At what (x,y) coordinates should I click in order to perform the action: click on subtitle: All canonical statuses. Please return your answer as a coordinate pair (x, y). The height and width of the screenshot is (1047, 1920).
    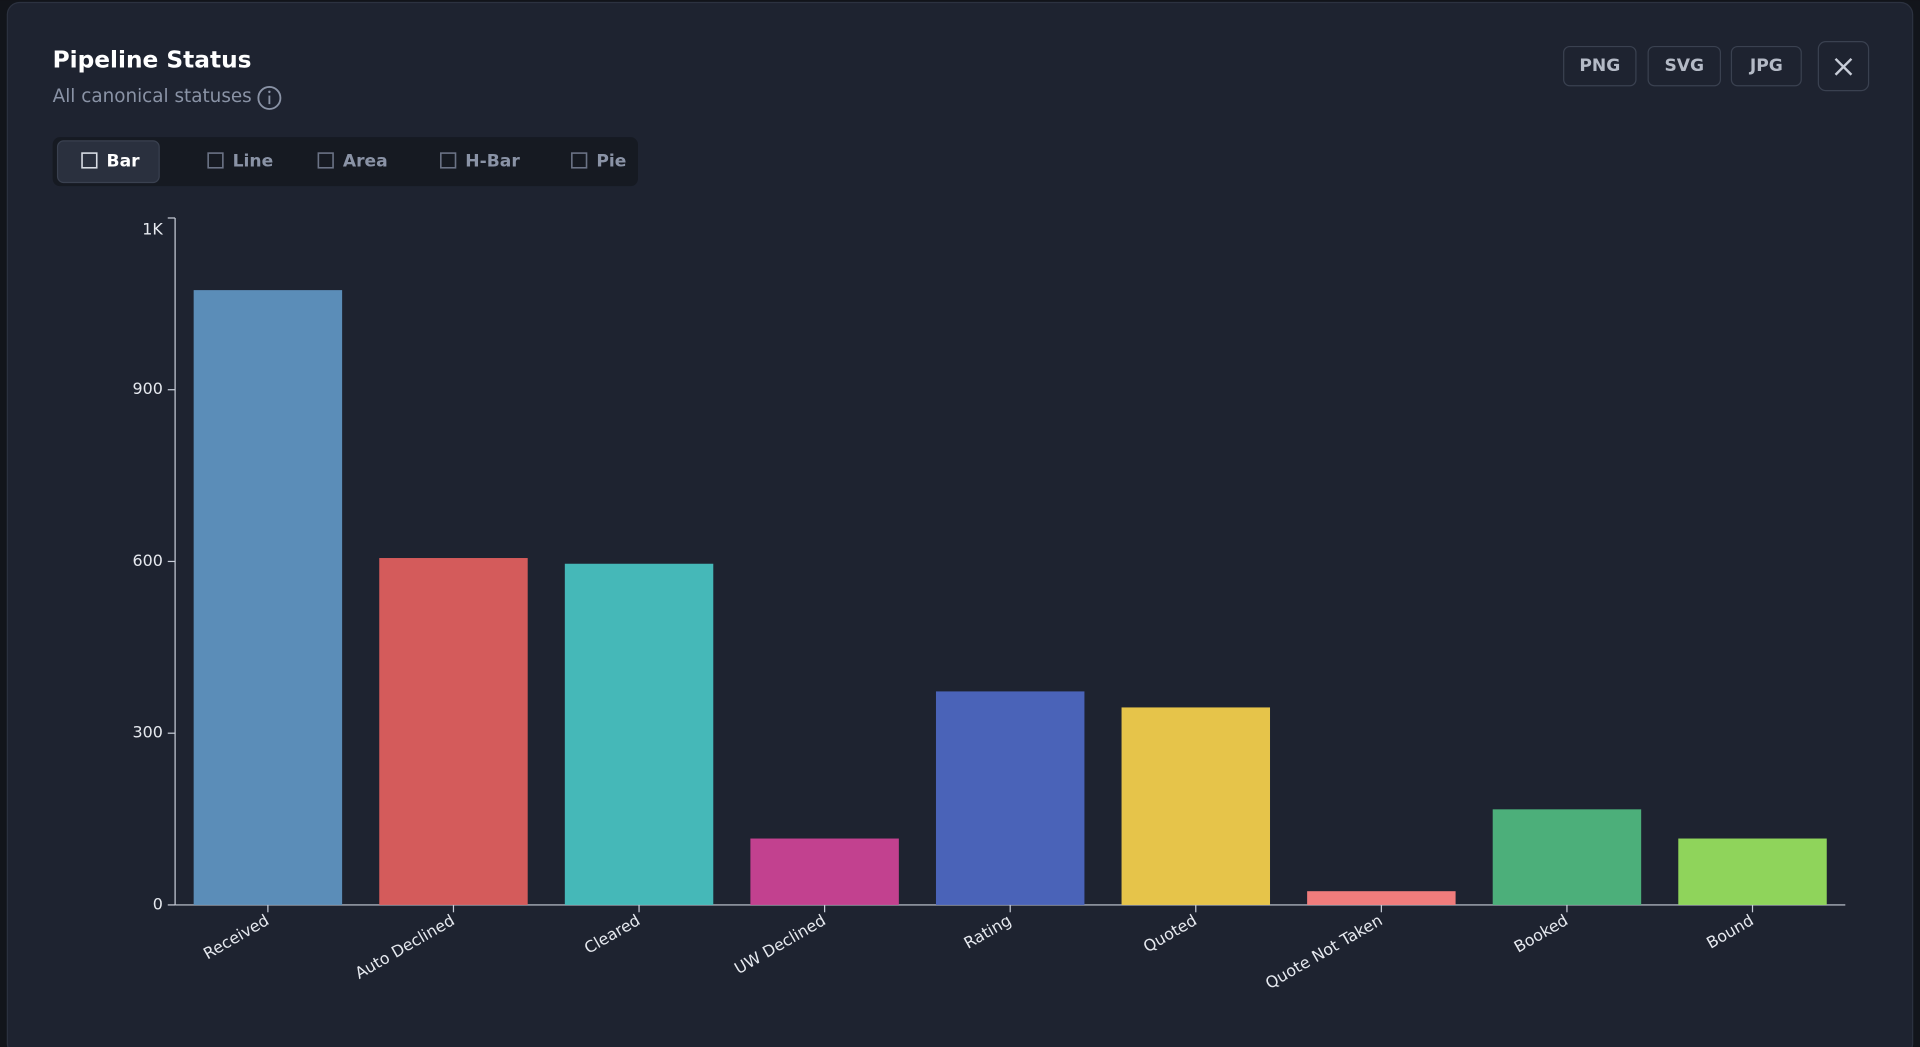
    Looking at the image, I should click on (152, 96).